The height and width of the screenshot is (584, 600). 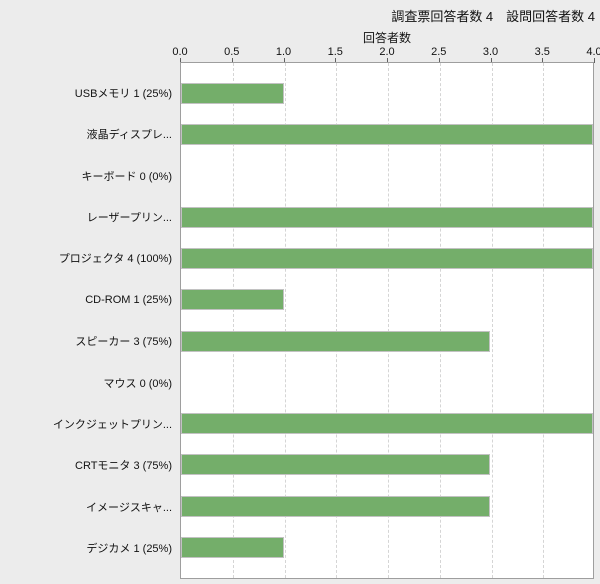 I want to click on x-axis-tick-label: 1.0, so click(x=283, y=52).